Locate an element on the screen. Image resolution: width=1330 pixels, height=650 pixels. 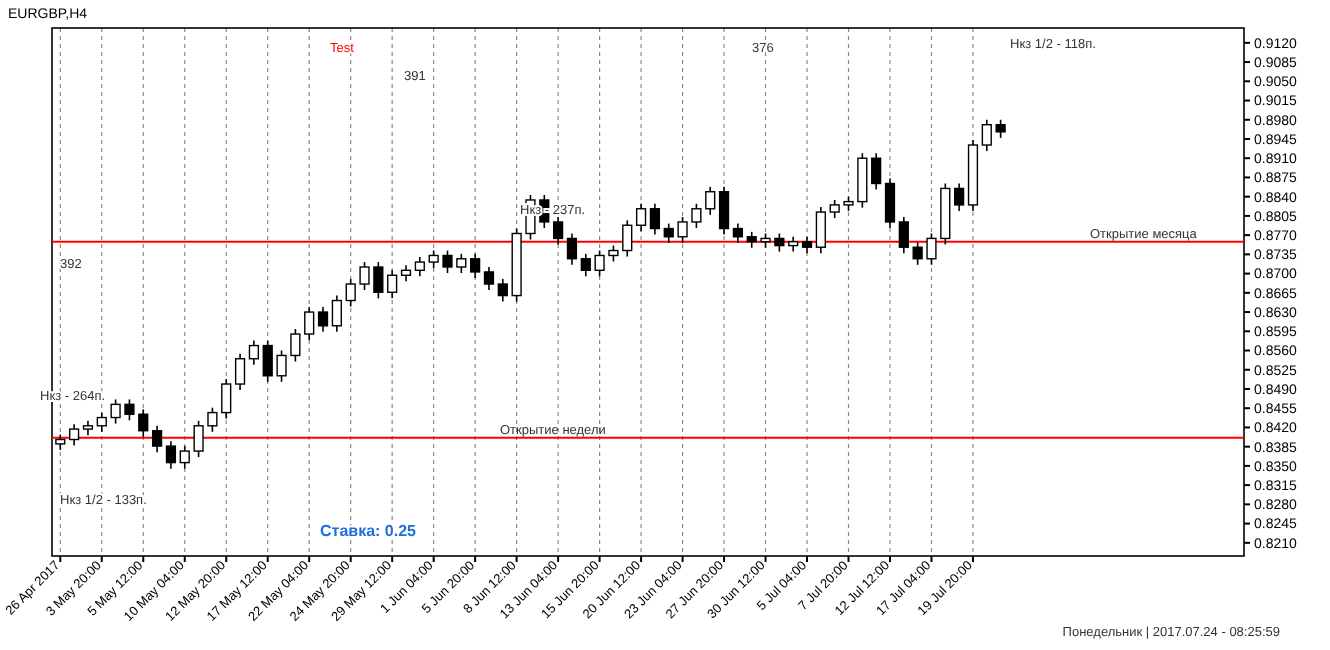
annotation: Ставка: 0.25 is located at coordinates (369, 531).